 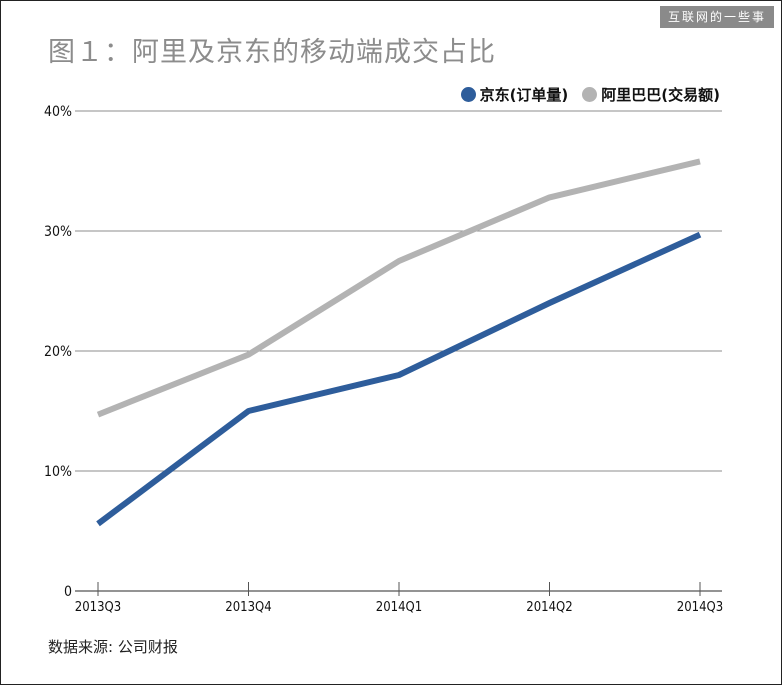 I want to click on y-tick-label-40: 40%, so click(x=58, y=112).